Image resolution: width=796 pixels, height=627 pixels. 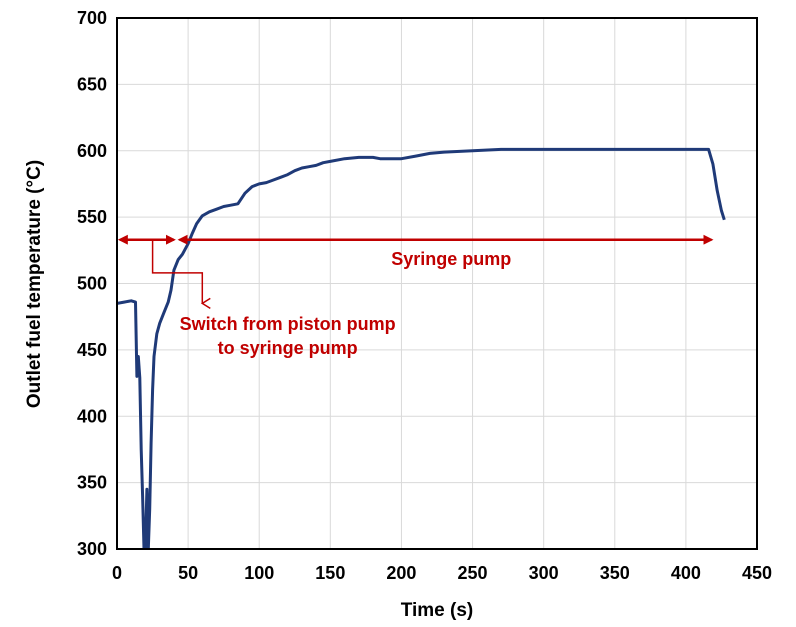 I want to click on y-tick-label: 400, so click(x=92, y=416).